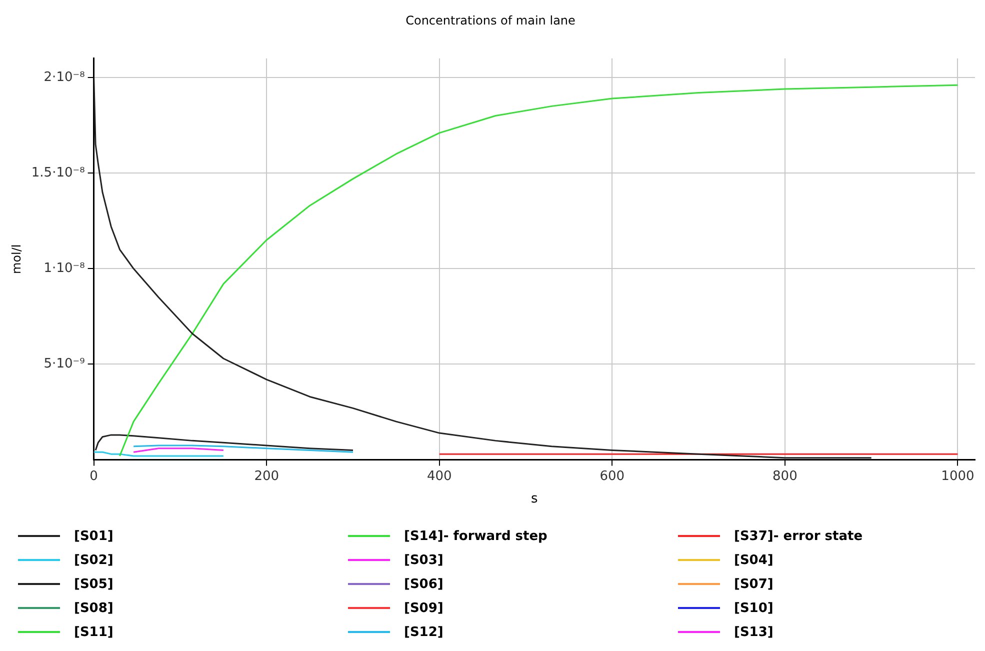 The image size is (985, 651). What do you see at coordinates (94, 560) in the screenshot?
I see `legend-label: [S02]` at bounding box center [94, 560].